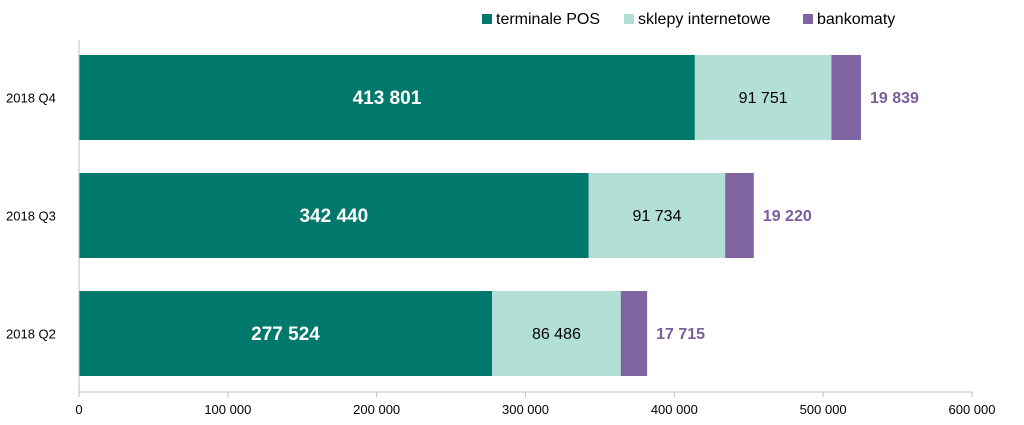 This screenshot has height=425, width=1024. Describe the element at coordinates (31, 98) in the screenshot. I see `category-label: 2018 Q4` at that location.